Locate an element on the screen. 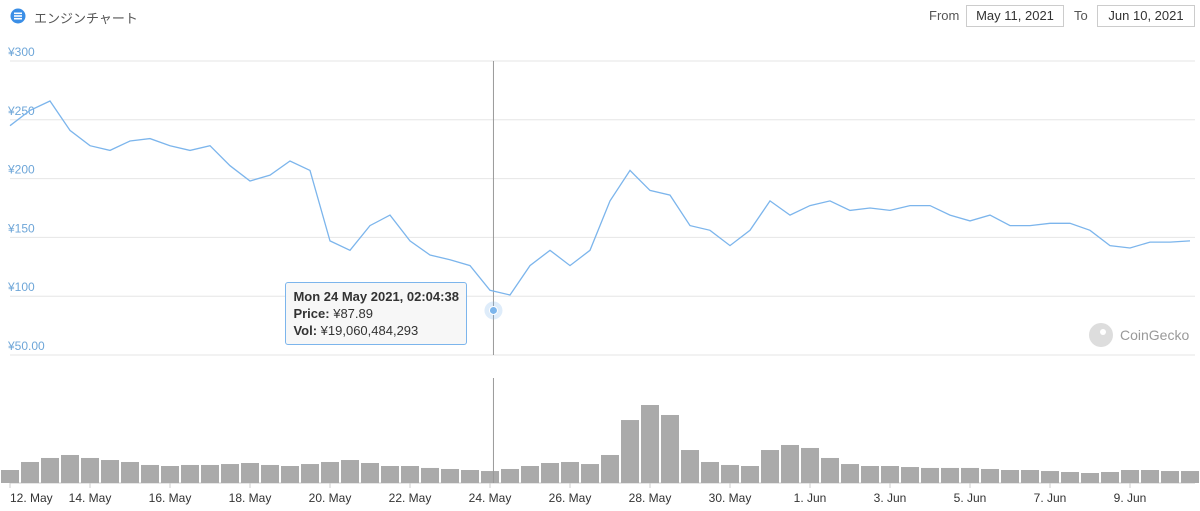  x-tick-label: 14. May is located at coordinates (90, 498).